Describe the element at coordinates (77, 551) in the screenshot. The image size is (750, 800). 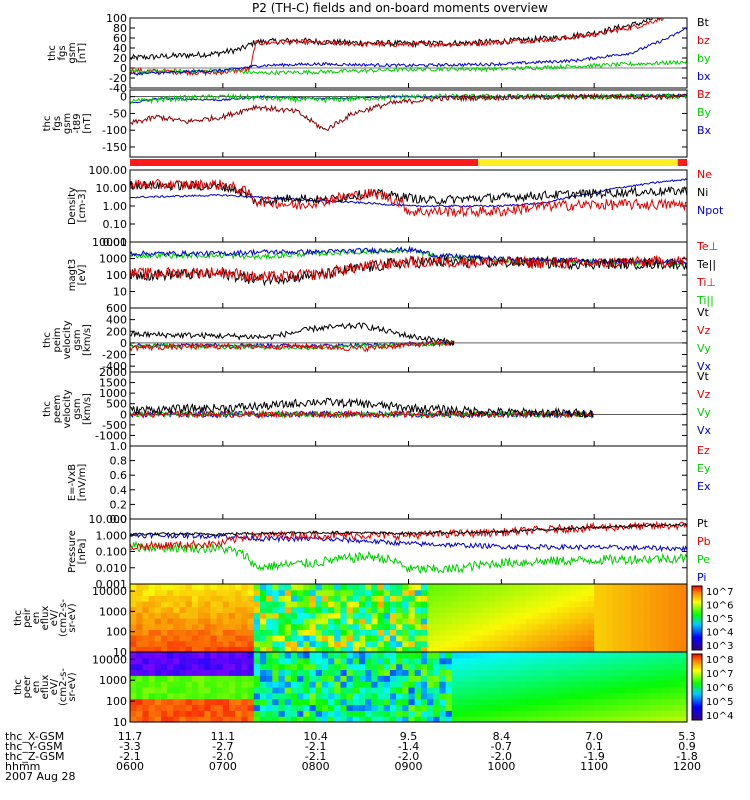
I see `y-axis-label: Pressure[nPa]` at that location.